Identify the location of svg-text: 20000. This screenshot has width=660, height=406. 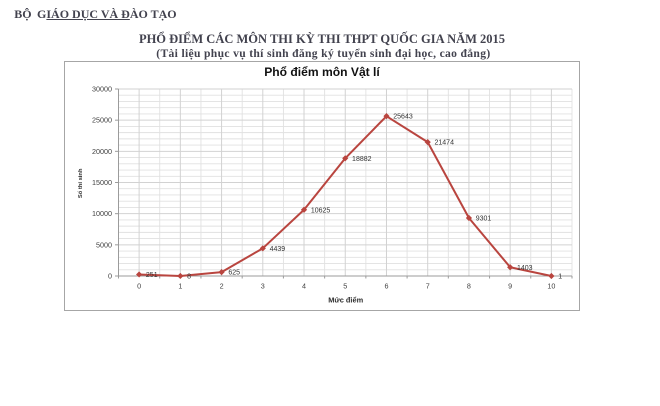
(102, 151).